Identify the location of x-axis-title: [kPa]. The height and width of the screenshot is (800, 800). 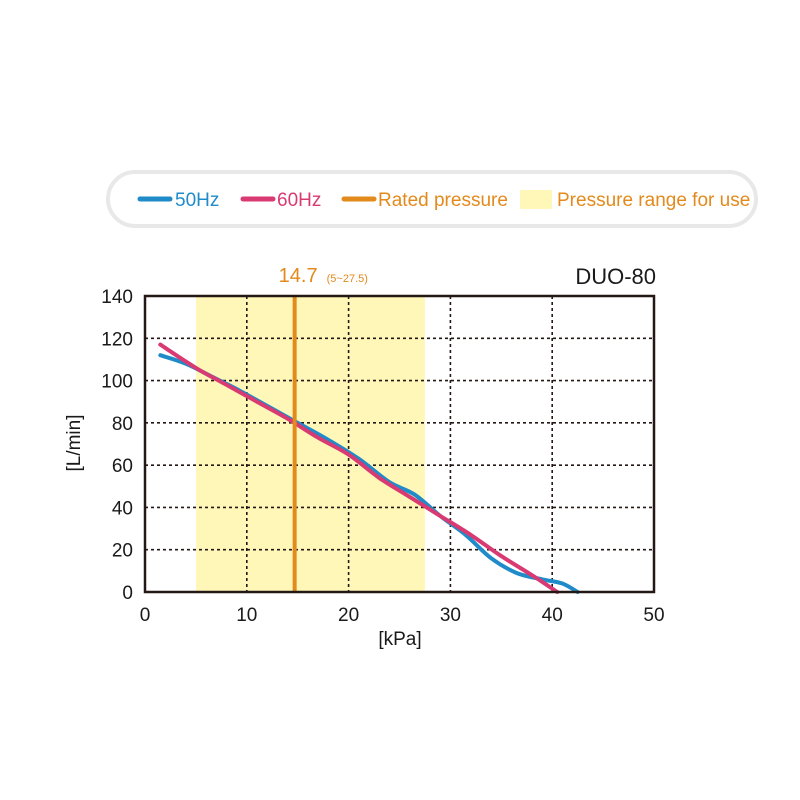
(399, 639).